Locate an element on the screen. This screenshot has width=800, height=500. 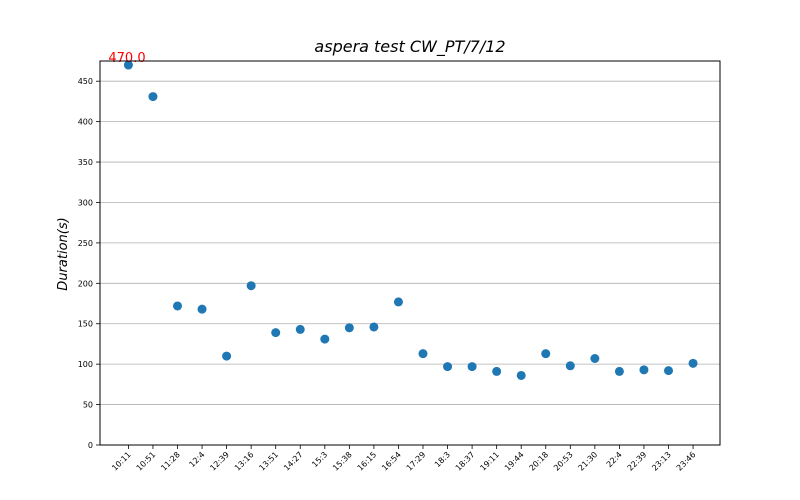
x-tick-label: 12:4 is located at coordinates (196, 459).